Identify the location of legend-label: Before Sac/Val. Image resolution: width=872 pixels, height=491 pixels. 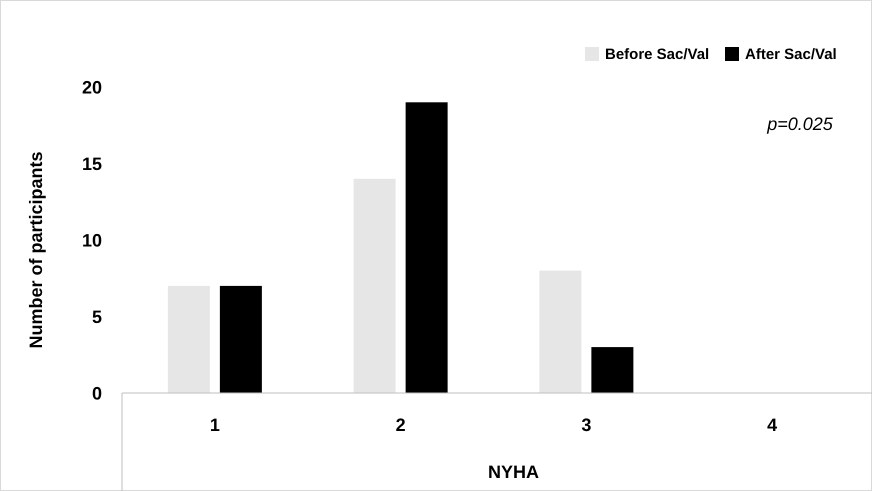
(657, 54).